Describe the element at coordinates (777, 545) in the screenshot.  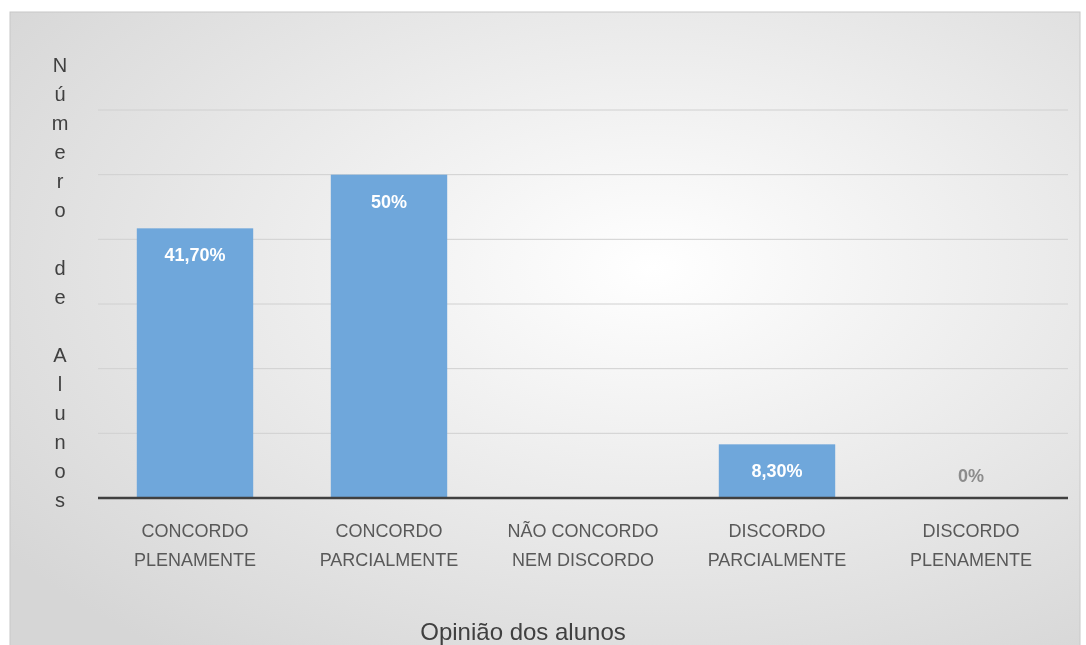
I see `x-tick-label: DISCORDO PARCIALMENTE` at that location.